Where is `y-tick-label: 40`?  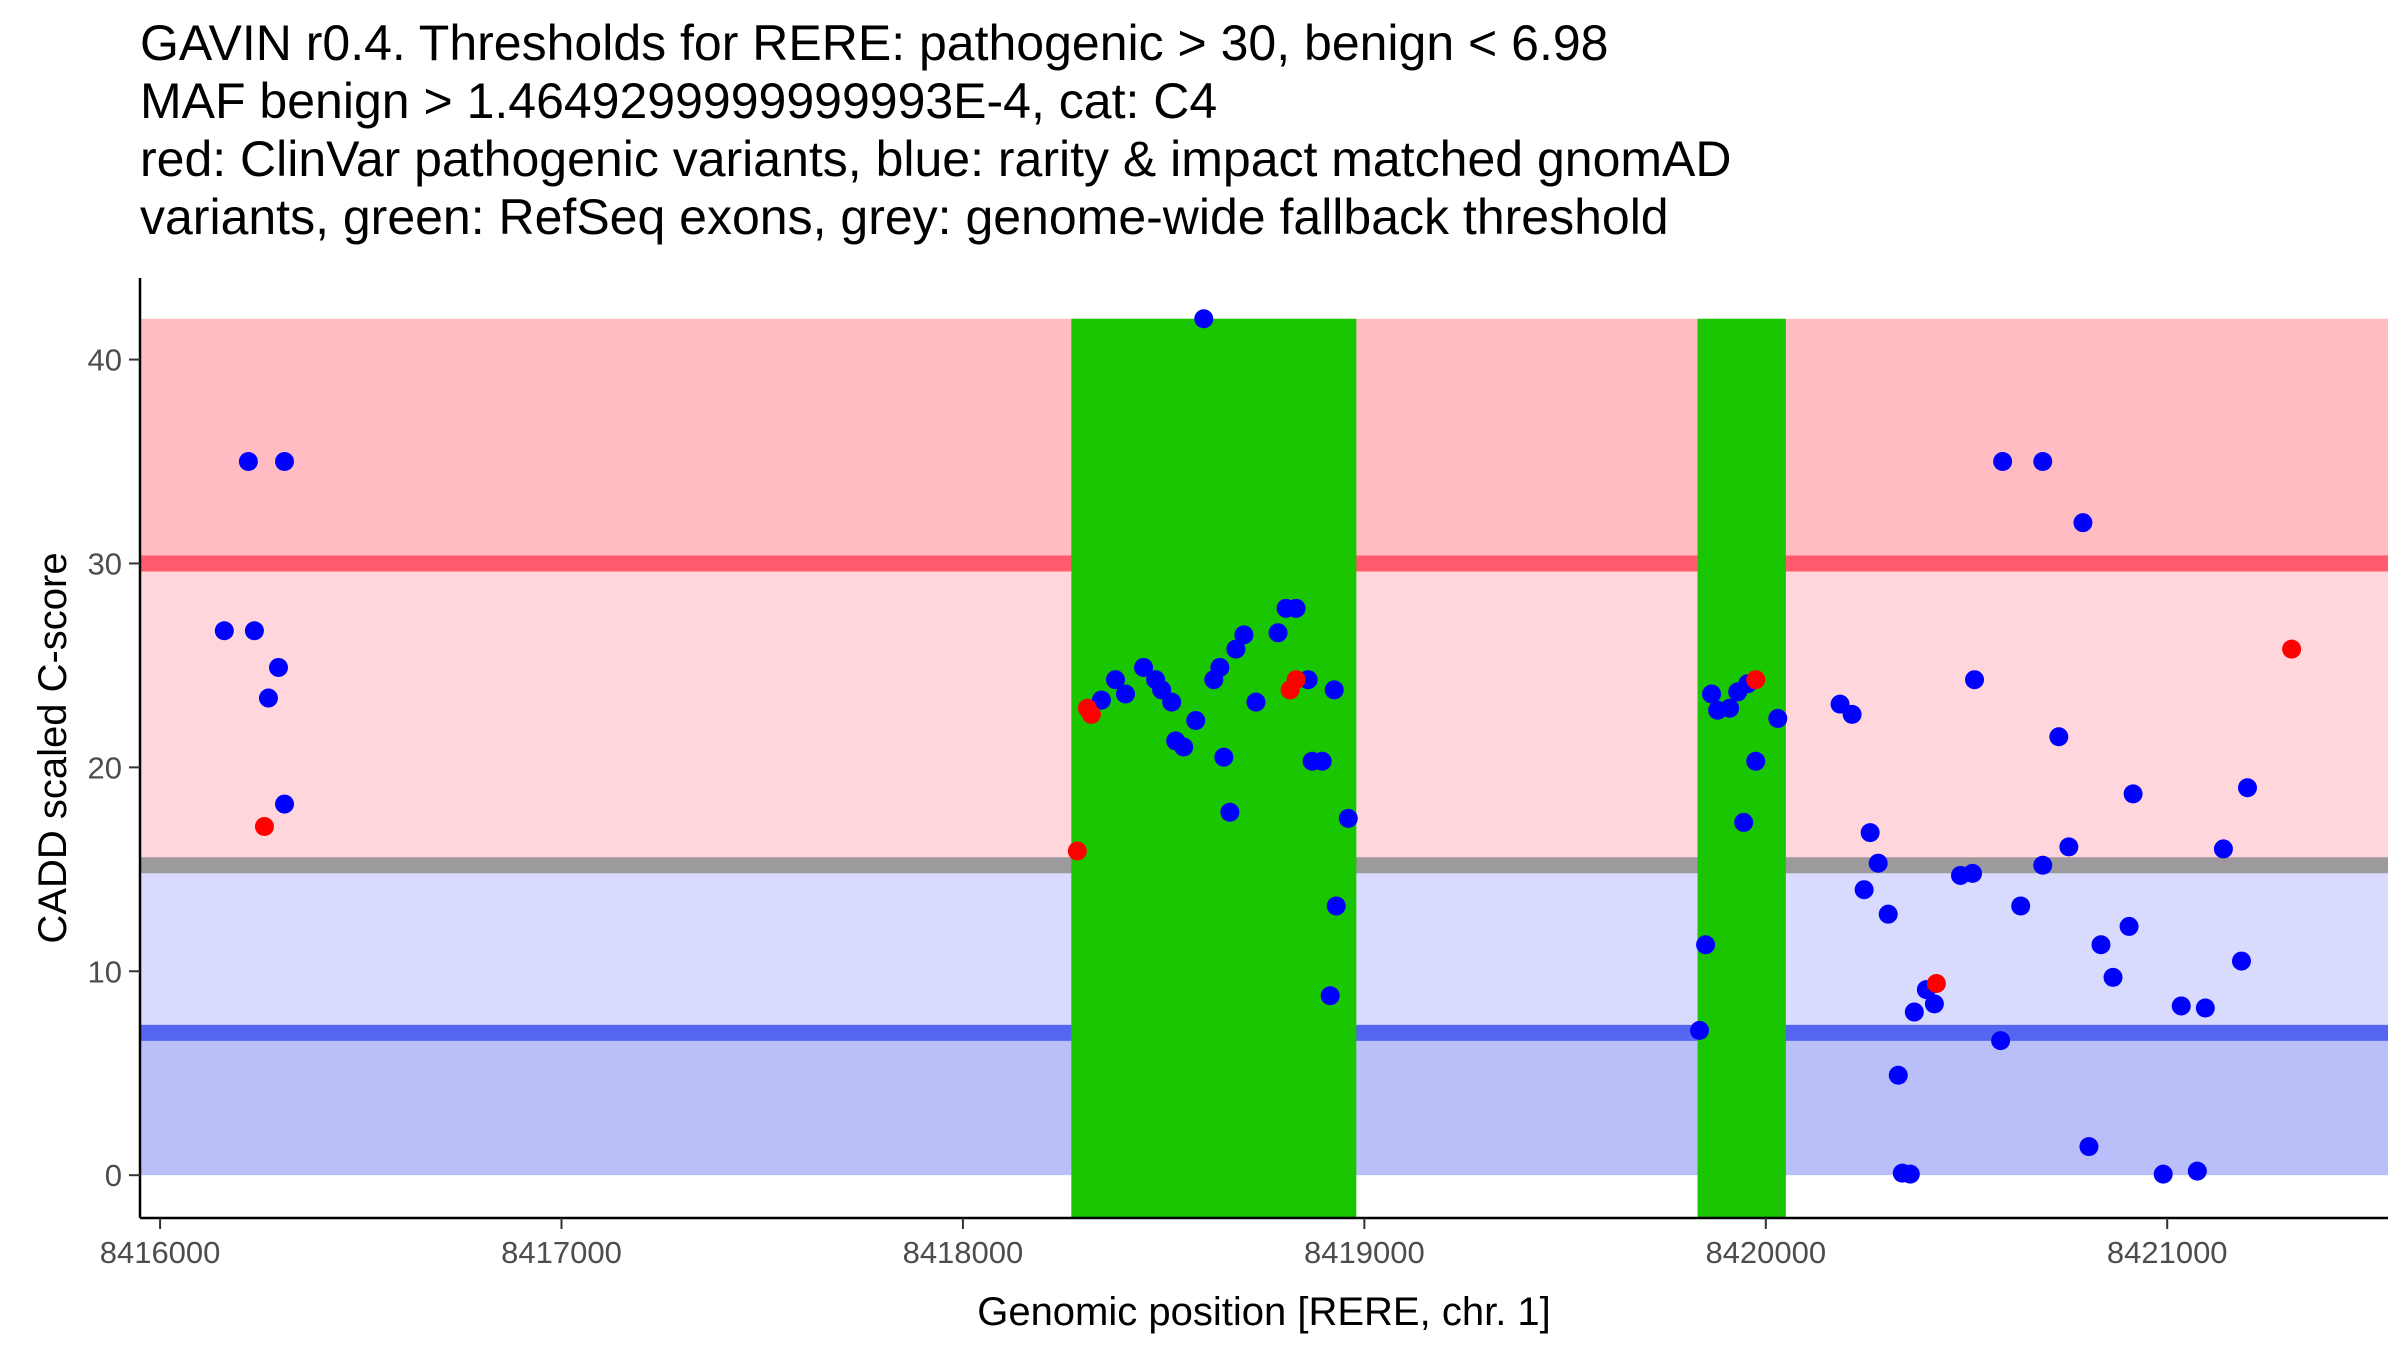 y-tick-label: 40 is located at coordinates (105, 360).